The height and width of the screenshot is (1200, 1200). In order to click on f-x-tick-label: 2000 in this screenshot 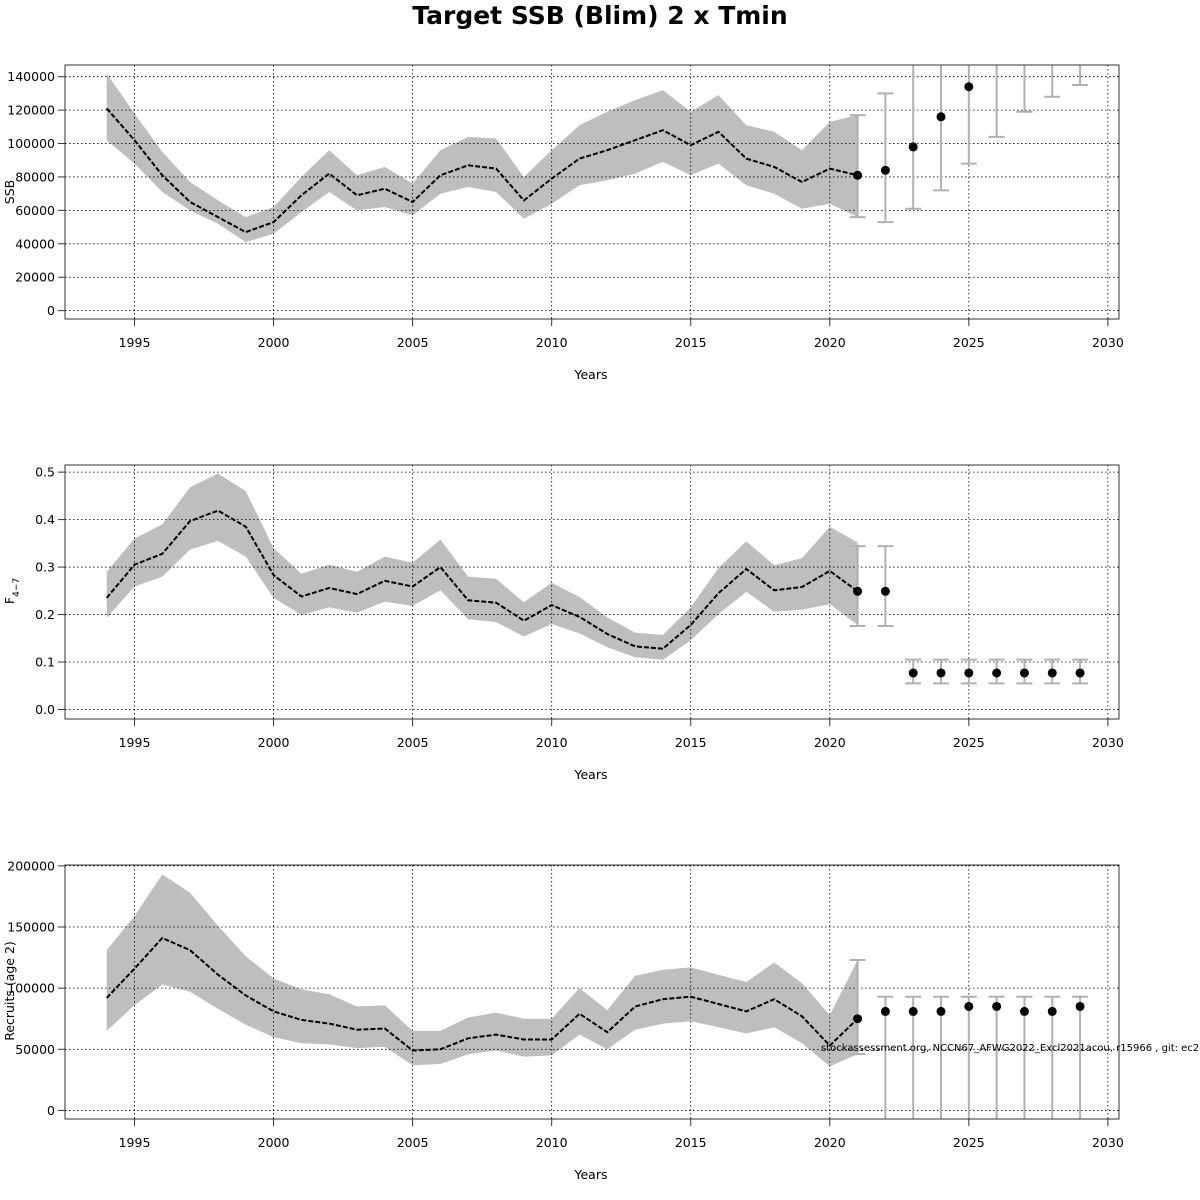, I will do `click(274, 742)`.